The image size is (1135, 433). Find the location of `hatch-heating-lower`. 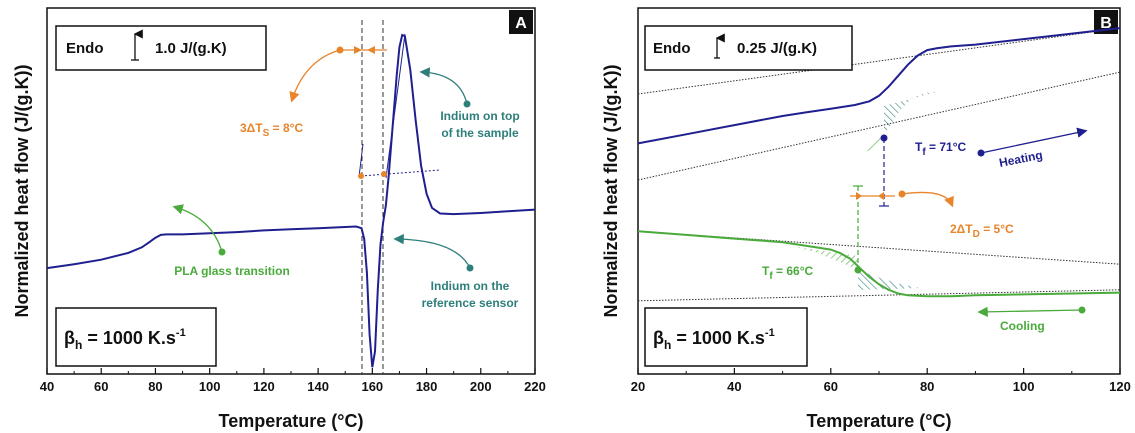

hatch-heating-lower is located at coordinates (869, 146).